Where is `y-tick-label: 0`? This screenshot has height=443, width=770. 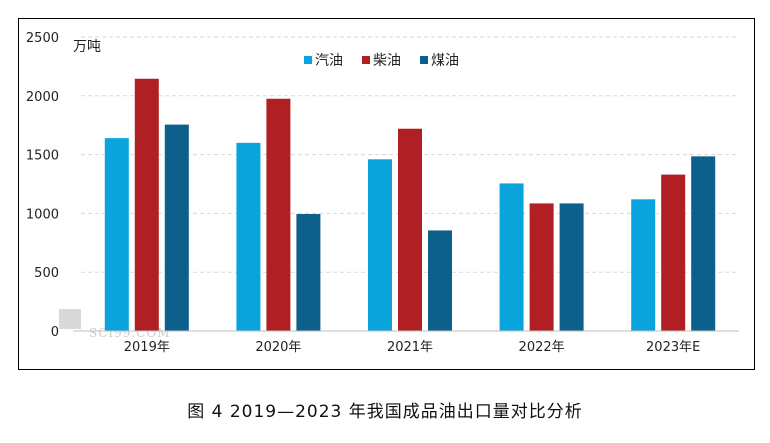
y-tick-label: 0 is located at coordinates (55, 332).